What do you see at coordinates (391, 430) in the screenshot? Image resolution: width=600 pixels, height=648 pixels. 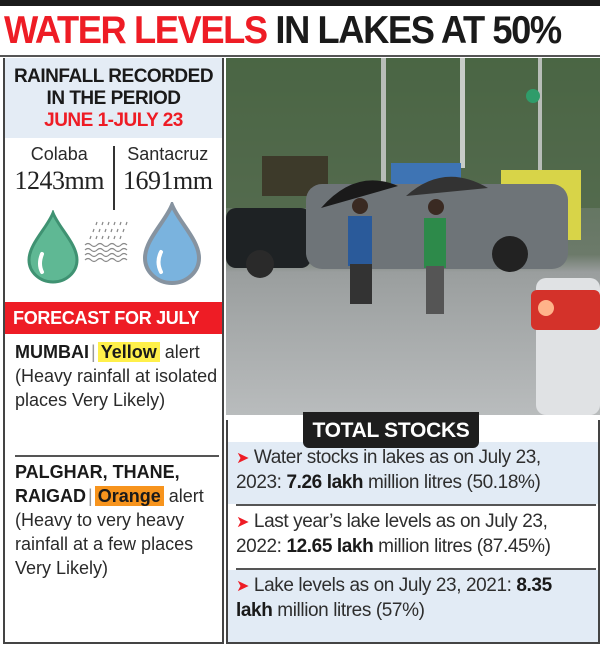 I see `total-stocks-title: TOTAL STOCKS` at bounding box center [391, 430].